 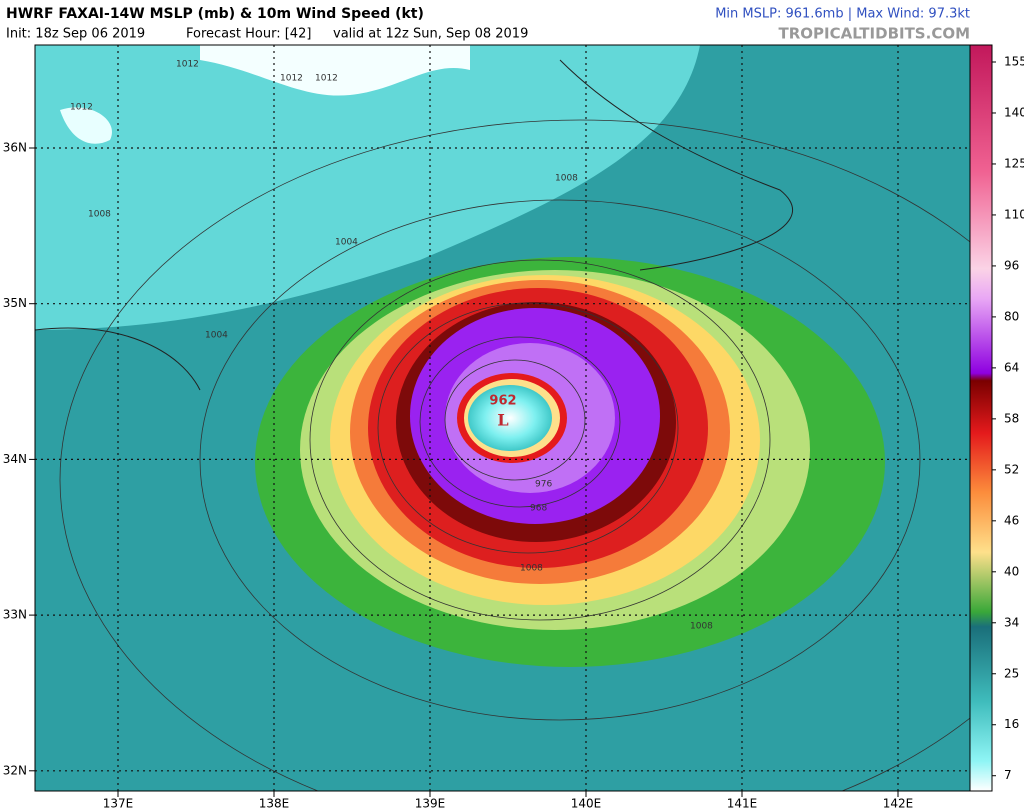 I want to click on contour-label: 976, so click(x=543, y=485).